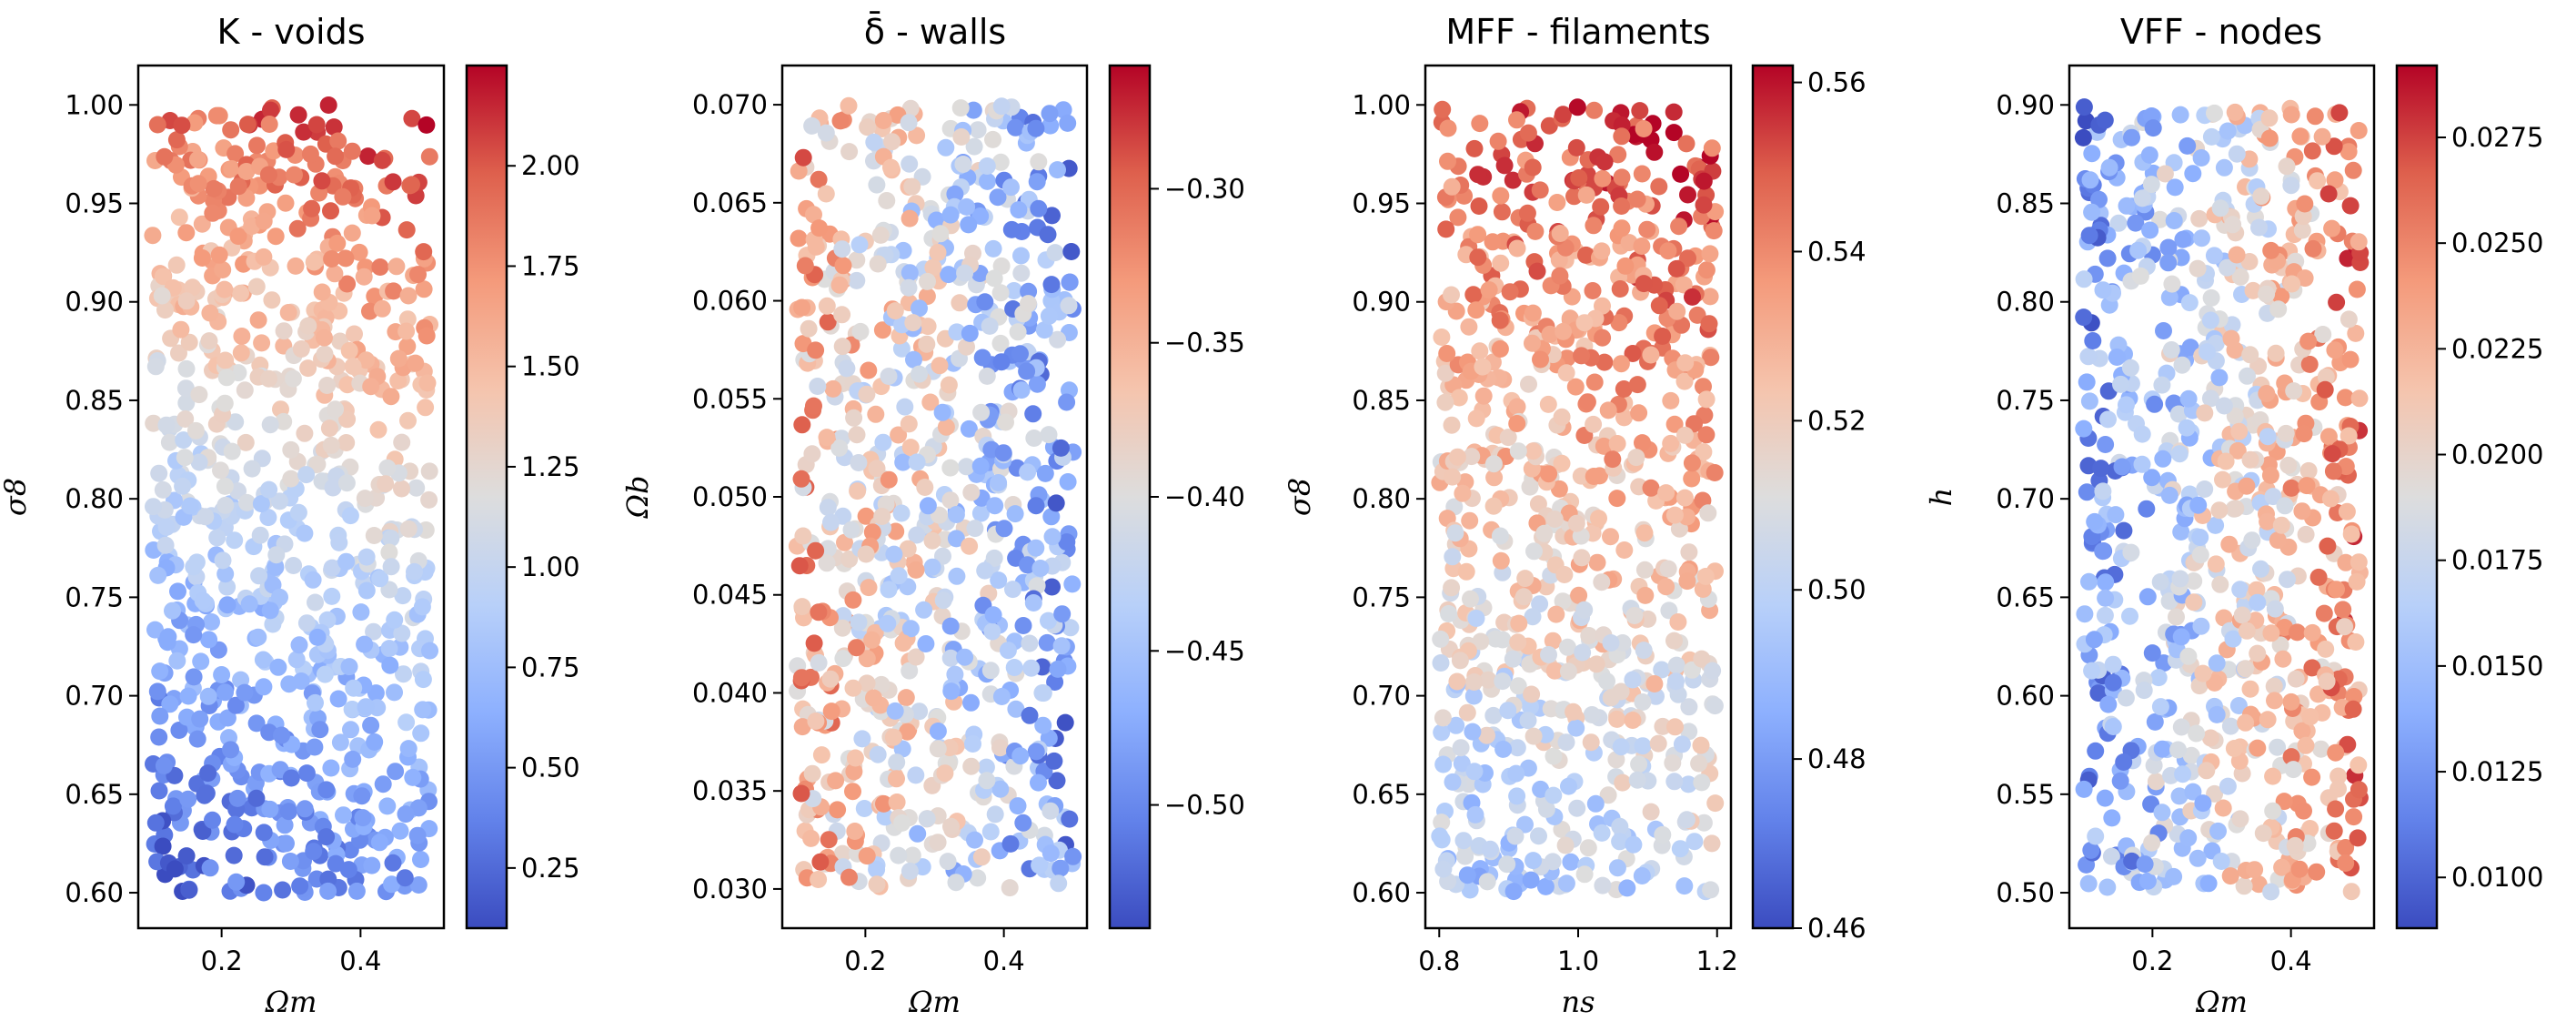 Image resolution: width=2576 pixels, height=1031 pixels. What do you see at coordinates (1578, 1002) in the screenshot?
I see `x-axis-label: ns` at bounding box center [1578, 1002].